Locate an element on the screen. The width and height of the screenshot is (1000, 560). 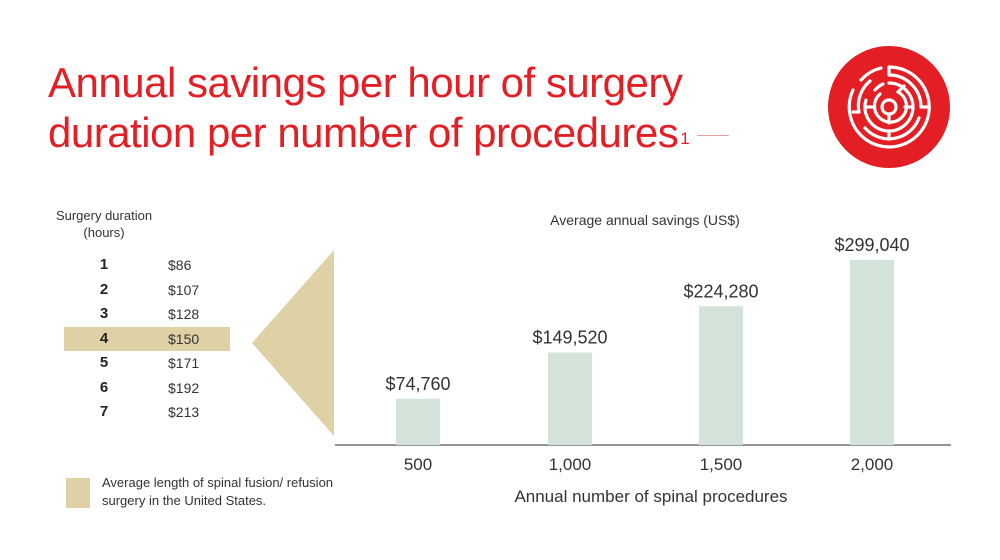
maze-logo is located at coordinates (889, 107).